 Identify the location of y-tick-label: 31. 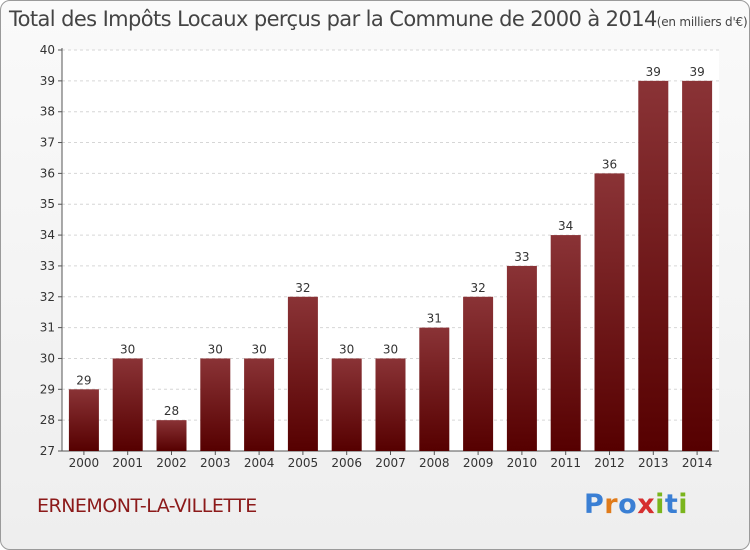
(47, 328).